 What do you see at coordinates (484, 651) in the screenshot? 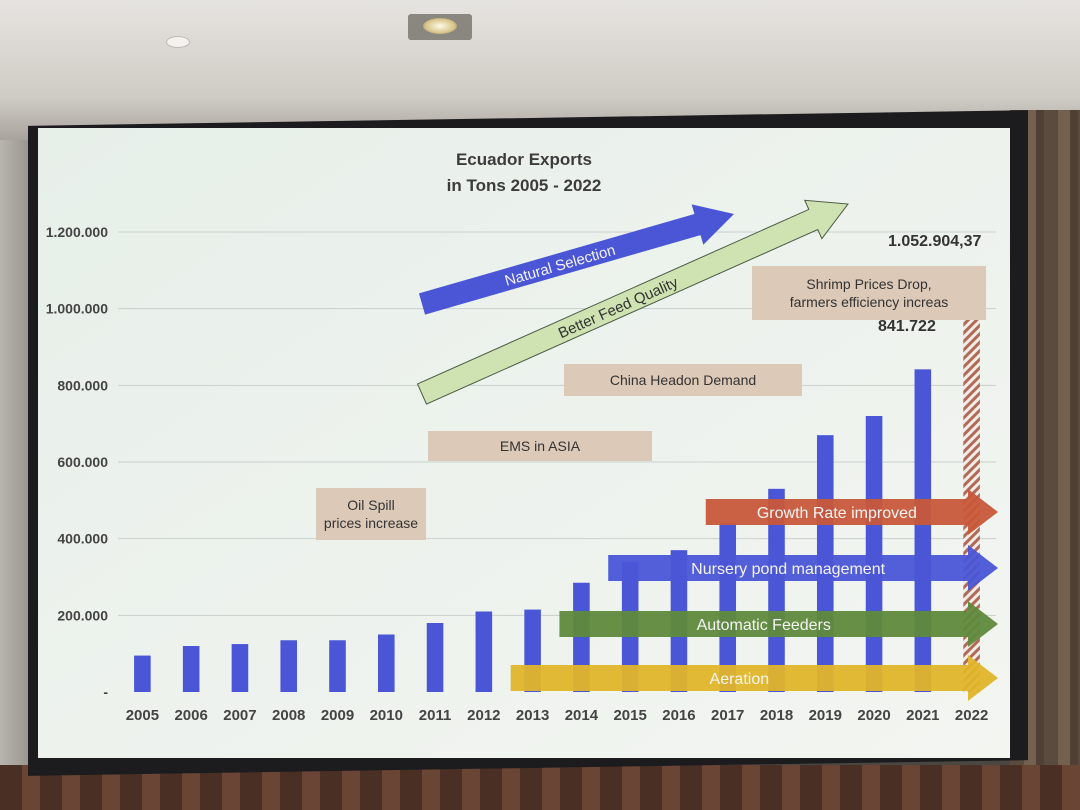
I see `bar-2012` at bounding box center [484, 651].